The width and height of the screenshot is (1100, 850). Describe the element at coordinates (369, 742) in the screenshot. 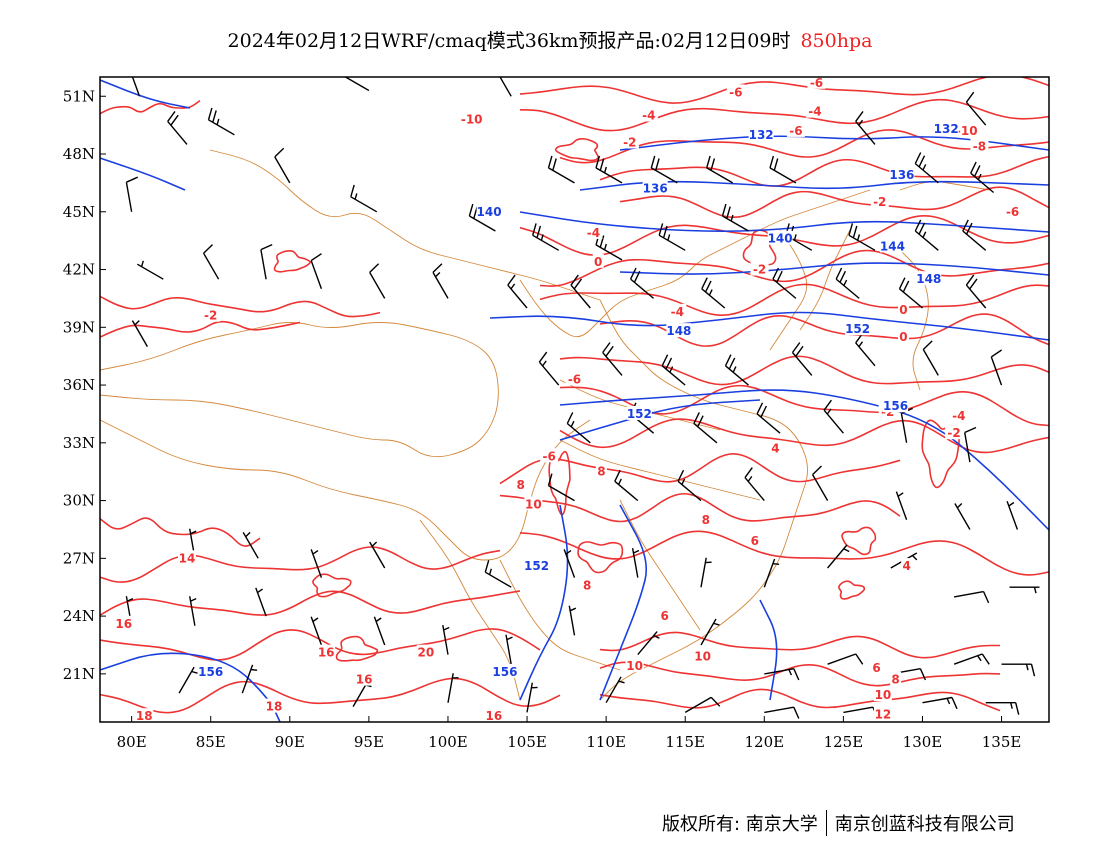

I see `lon-tick-label: 95E` at that location.